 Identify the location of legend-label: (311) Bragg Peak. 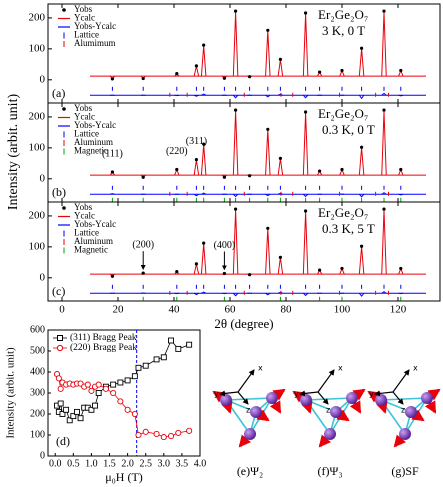
(103, 337).